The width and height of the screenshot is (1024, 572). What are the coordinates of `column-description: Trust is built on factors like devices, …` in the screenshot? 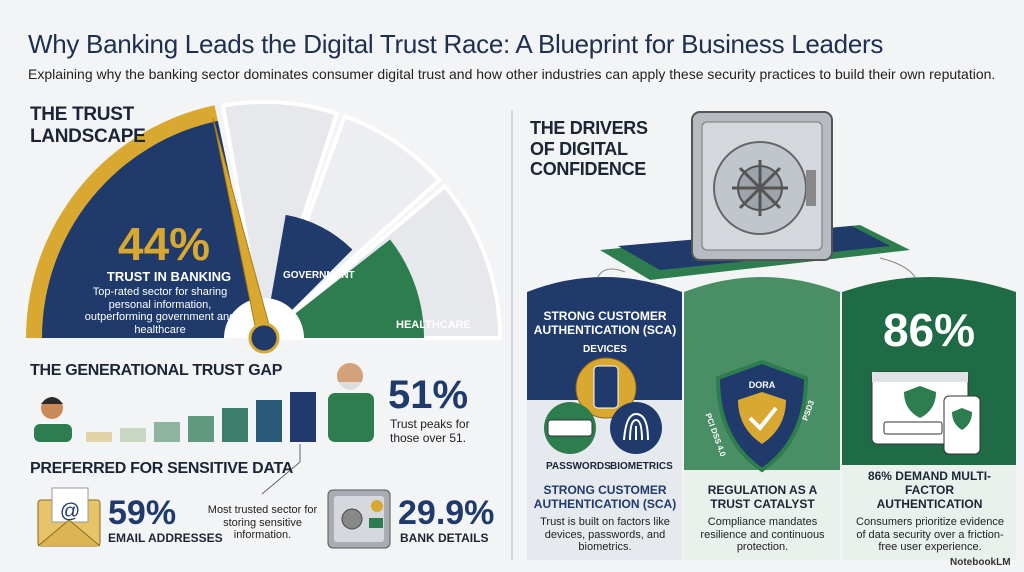 It's located at (605, 535).